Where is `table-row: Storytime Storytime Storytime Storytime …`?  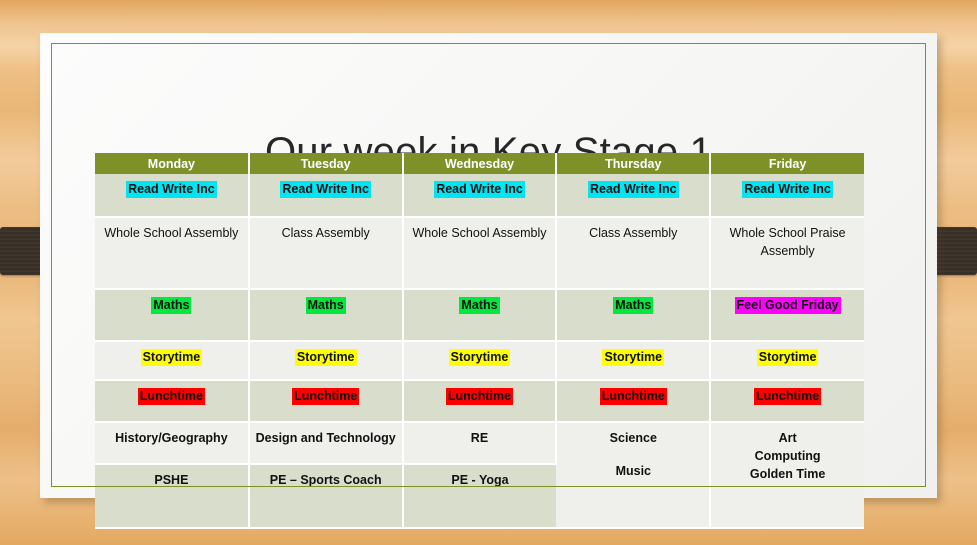 table-row: Storytime Storytime Storytime Storytime … is located at coordinates (479, 361).